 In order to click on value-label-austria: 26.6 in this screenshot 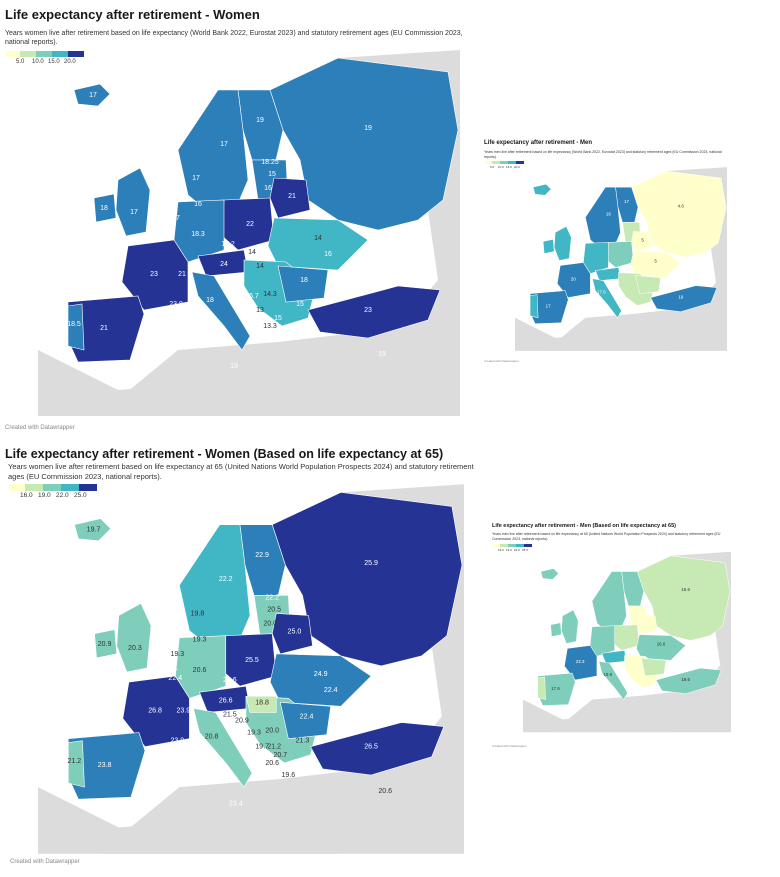, I will do `click(226, 700)`.